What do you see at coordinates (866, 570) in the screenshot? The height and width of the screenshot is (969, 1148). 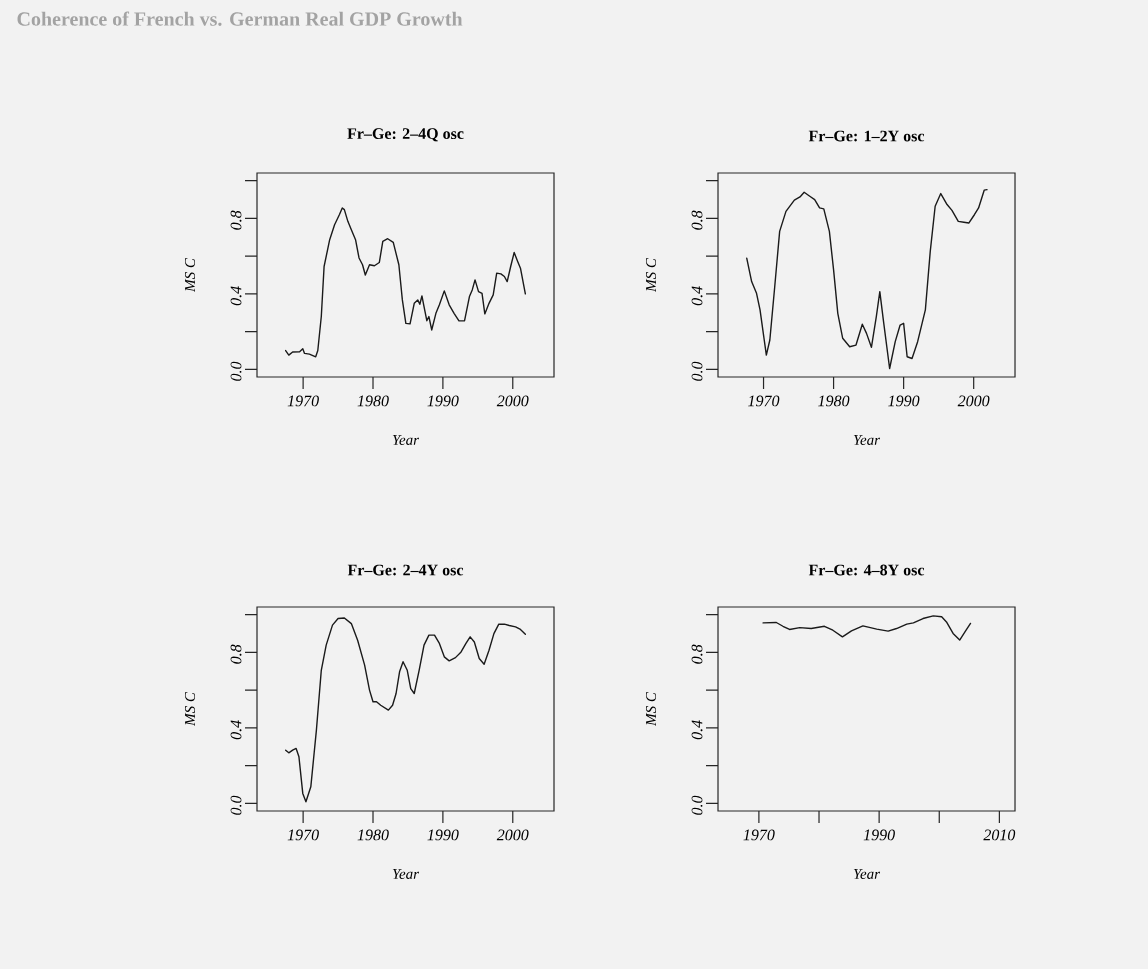 I see `chart-title: Fr–Ge: 4–8Y osc` at bounding box center [866, 570].